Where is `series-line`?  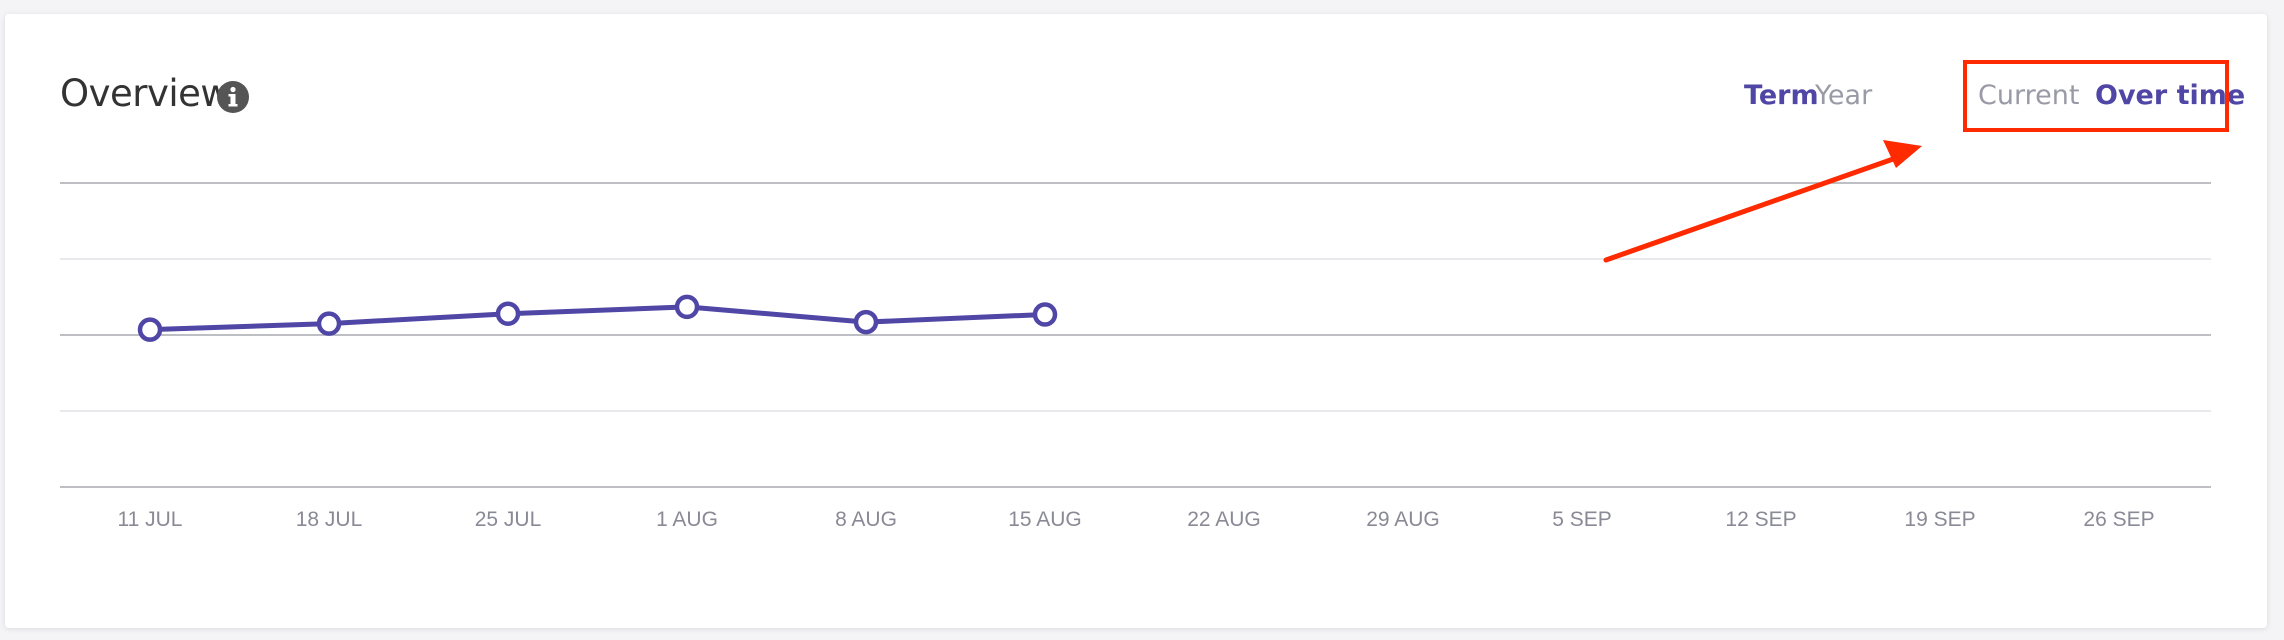 series-line is located at coordinates (597, 318).